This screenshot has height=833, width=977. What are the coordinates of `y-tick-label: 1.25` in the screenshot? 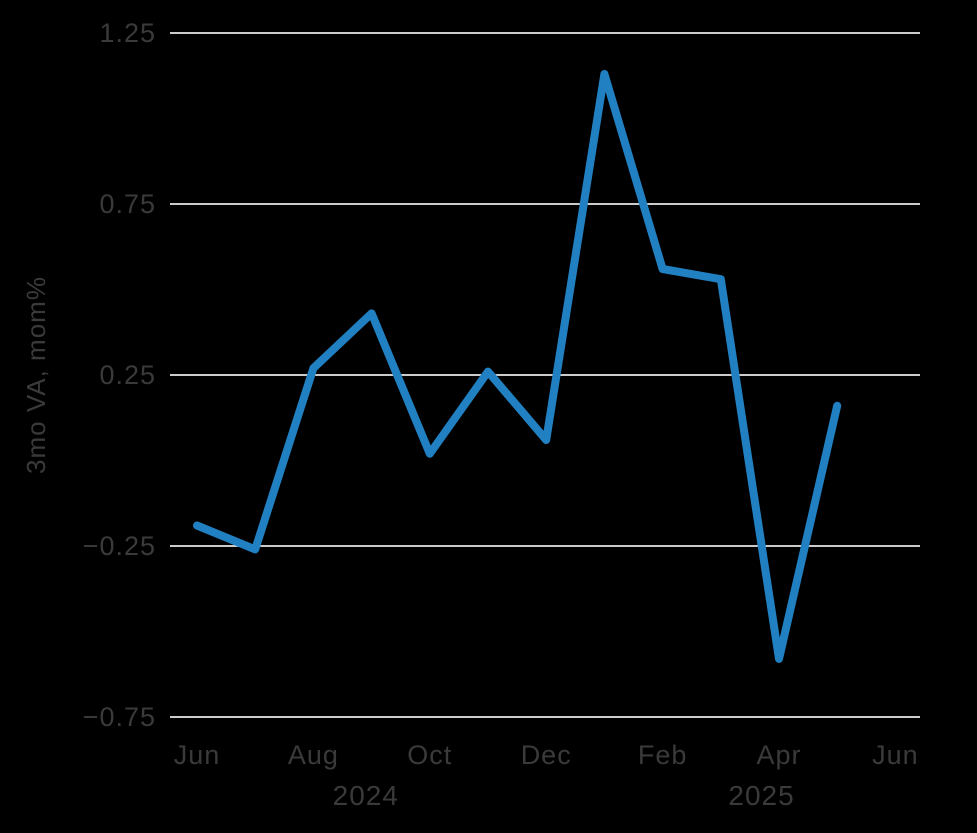 It's located at (127, 33).